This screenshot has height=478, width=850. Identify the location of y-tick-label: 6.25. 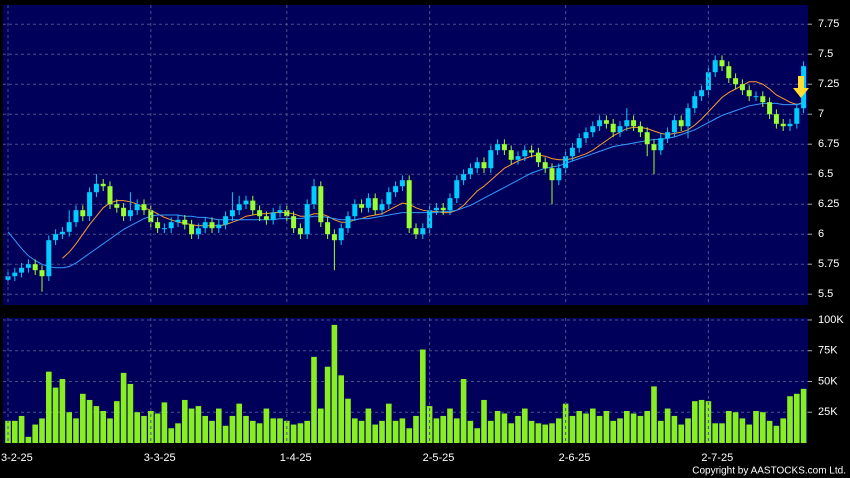
(828, 204).